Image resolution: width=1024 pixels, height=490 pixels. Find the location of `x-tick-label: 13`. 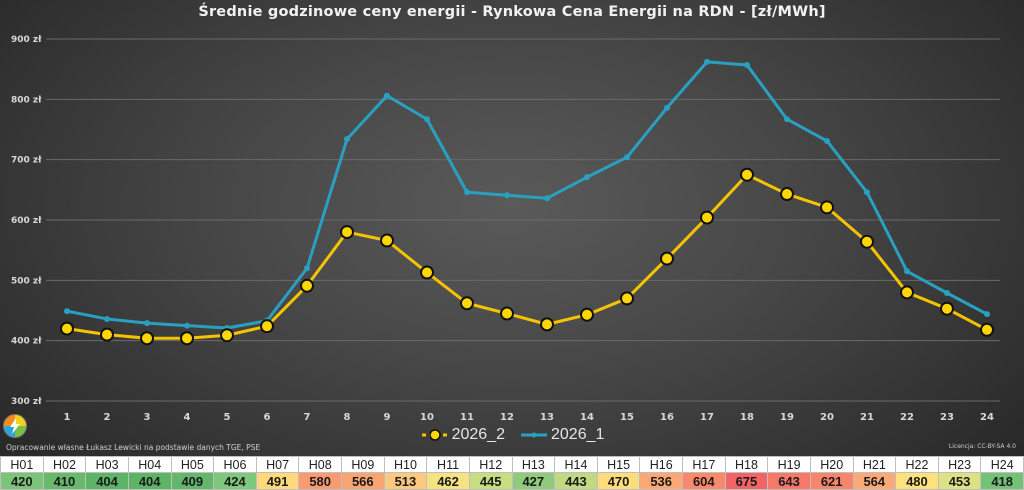

x-tick-label: 13 is located at coordinates (547, 417).